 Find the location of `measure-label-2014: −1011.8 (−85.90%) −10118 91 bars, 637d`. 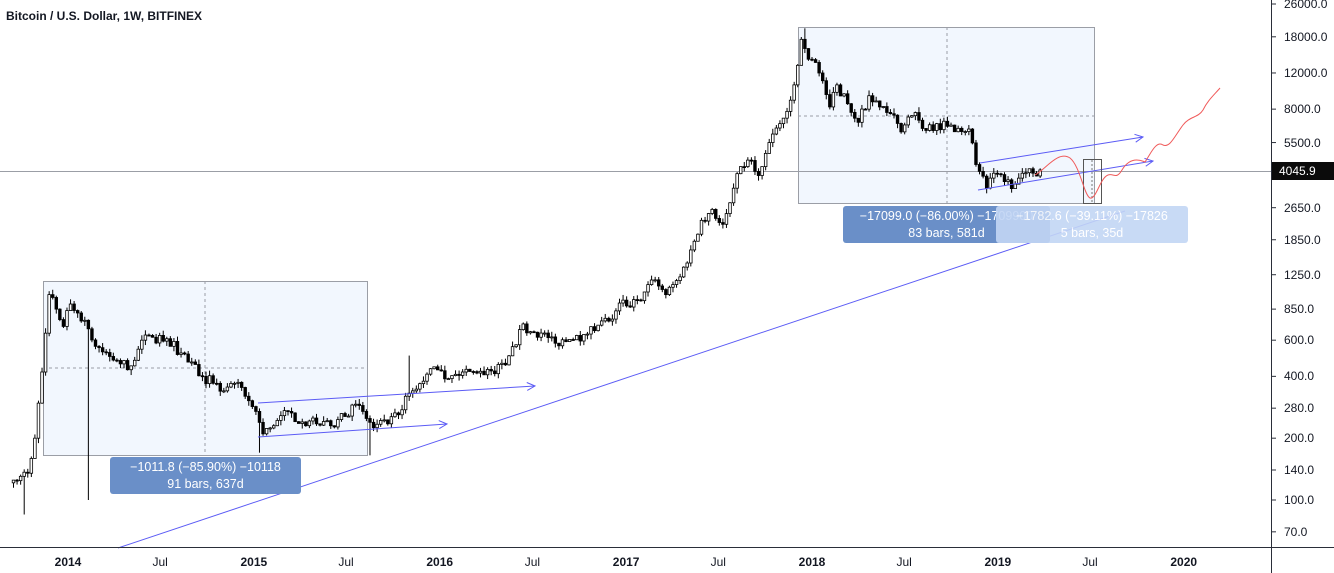

measure-label-2014: −1011.8 (−85.90%) −10118 91 bars, 637d is located at coordinates (205, 475).